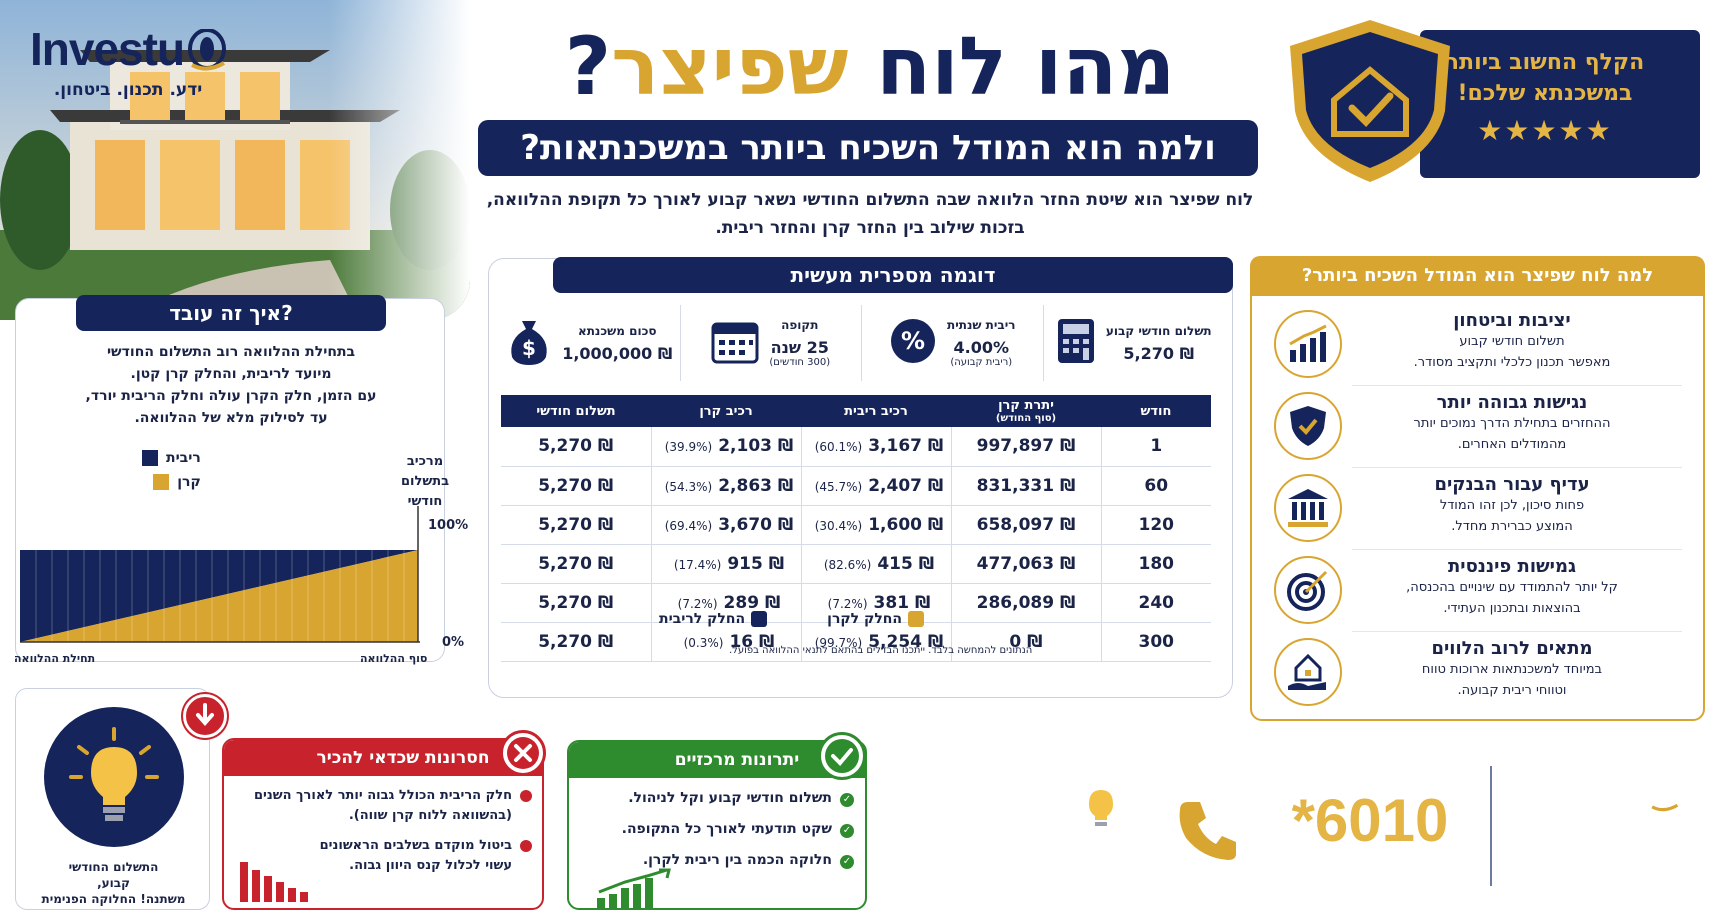 The width and height of the screenshot is (1718, 915). I want to click on th-principal: רכיב קרן, so click(726, 411).